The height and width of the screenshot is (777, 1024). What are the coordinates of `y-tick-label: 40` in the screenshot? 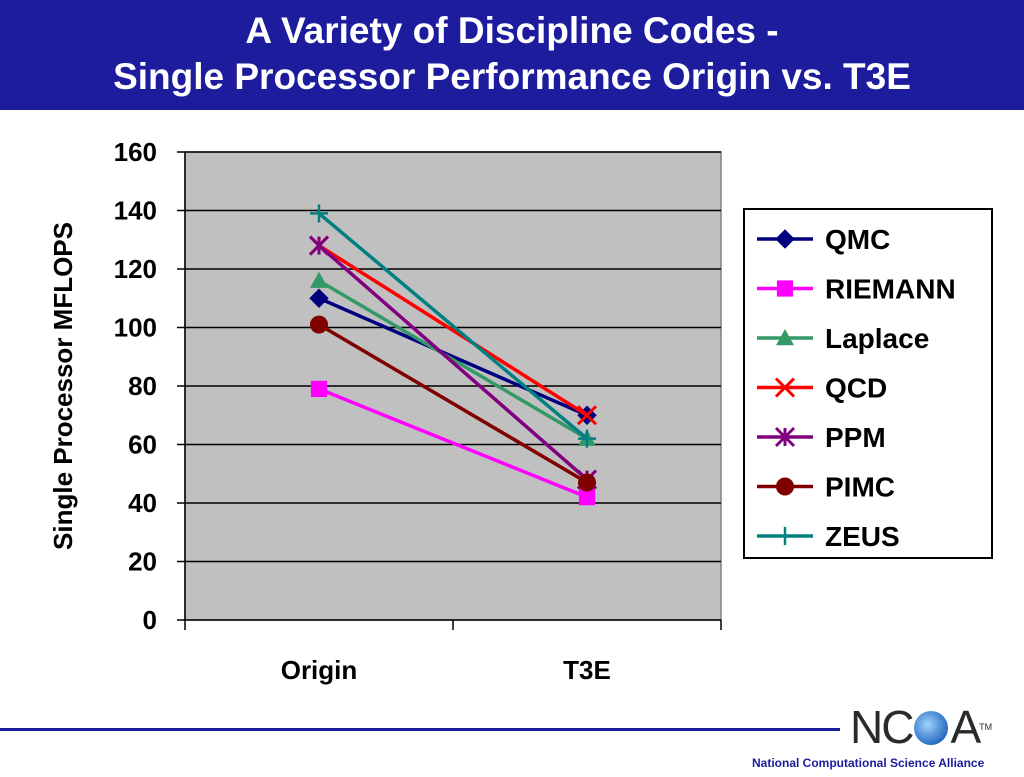 It's located at (142, 503).